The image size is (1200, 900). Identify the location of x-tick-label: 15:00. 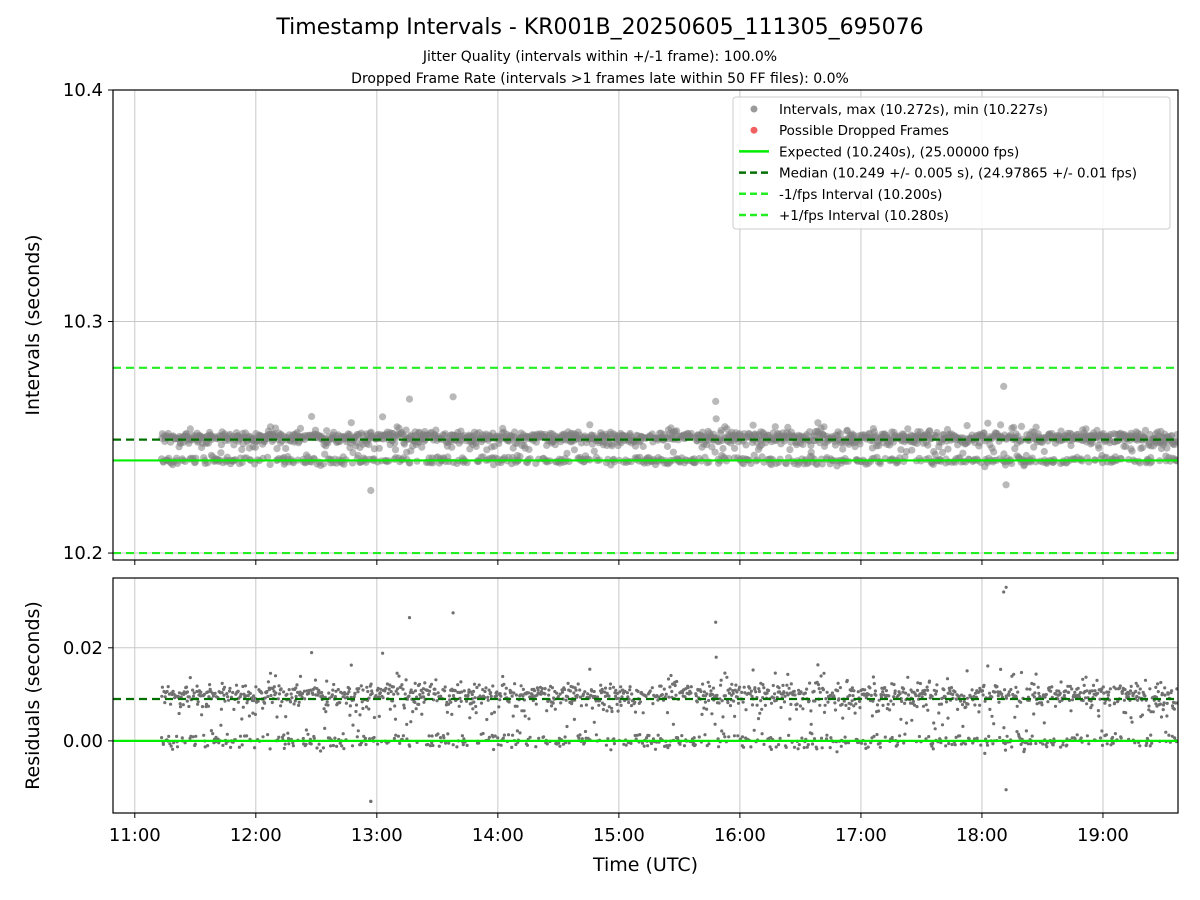
(619, 835).